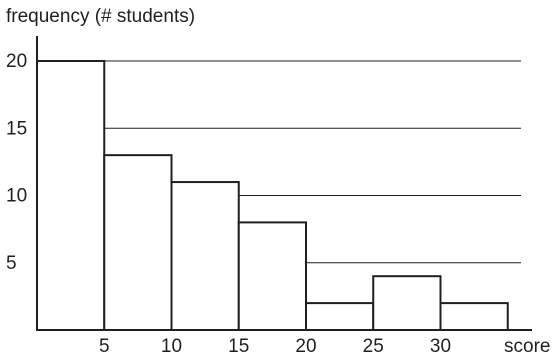 The width and height of the screenshot is (559, 360). What do you see at coordinates (16, 196) in the screenshot?
I see `y-tick-label-10: 10` at bounding box center [16, 196].